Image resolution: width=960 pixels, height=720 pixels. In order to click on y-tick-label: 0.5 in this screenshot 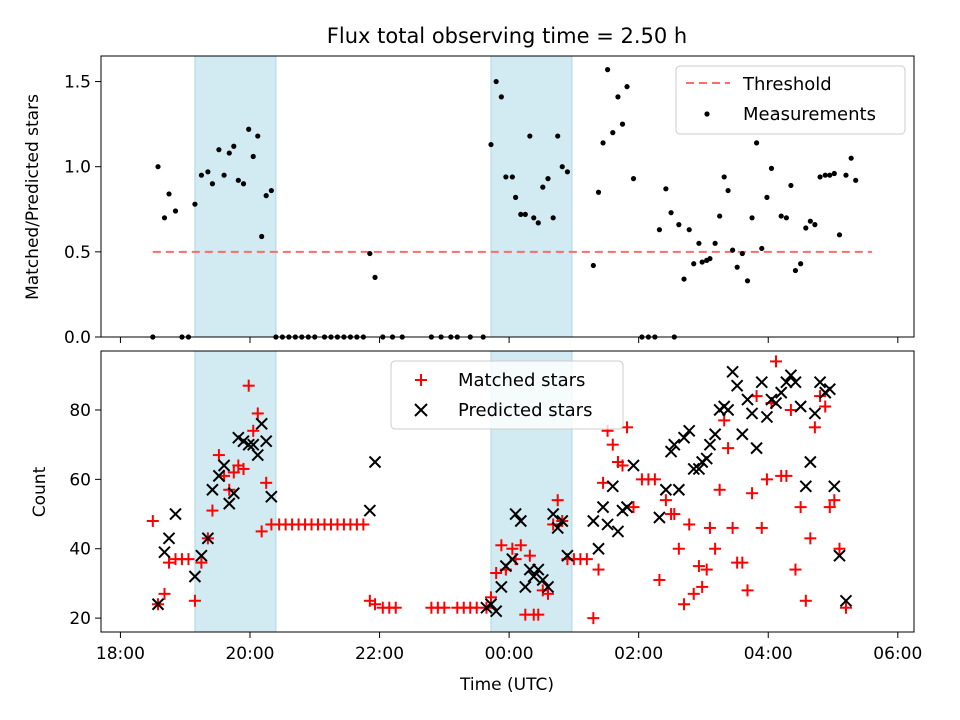, I will do `click(77, 253)`.